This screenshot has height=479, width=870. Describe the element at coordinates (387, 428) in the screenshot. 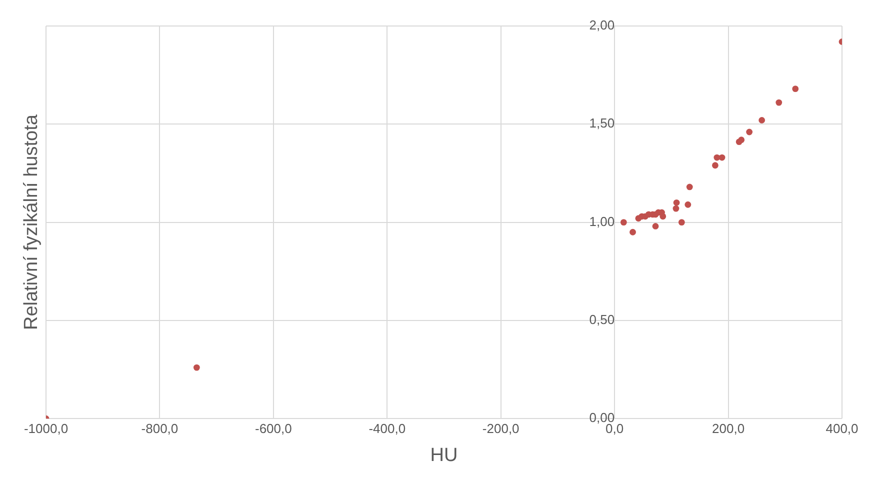

I see `x-tick-label: -400,0` at that location.